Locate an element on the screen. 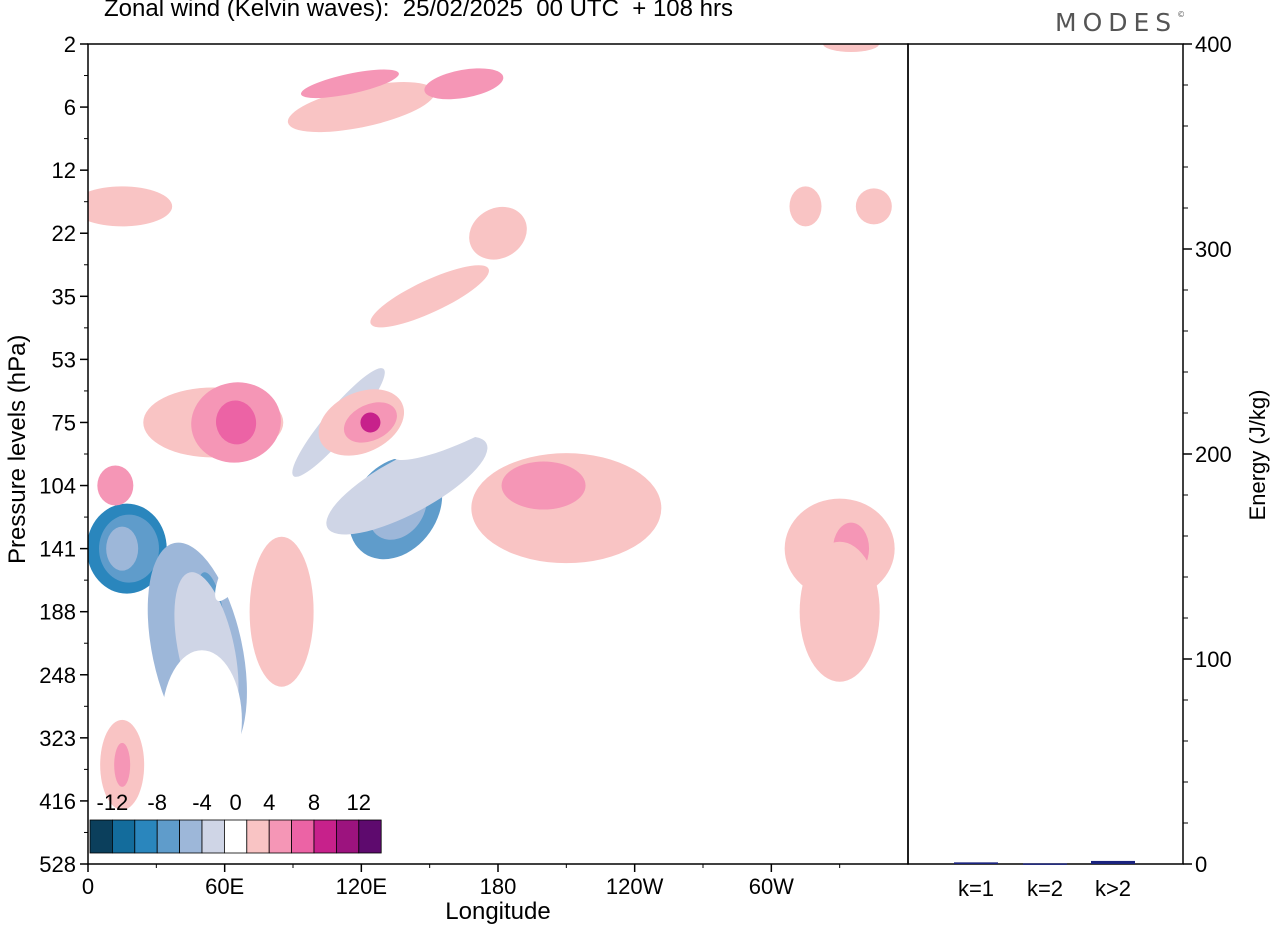 Image resolution: width=1280 pixels, height=930 pixels. colorbar-legend: -12 -8 -4 0 4 8 12 is located at coordinates (235, 822).